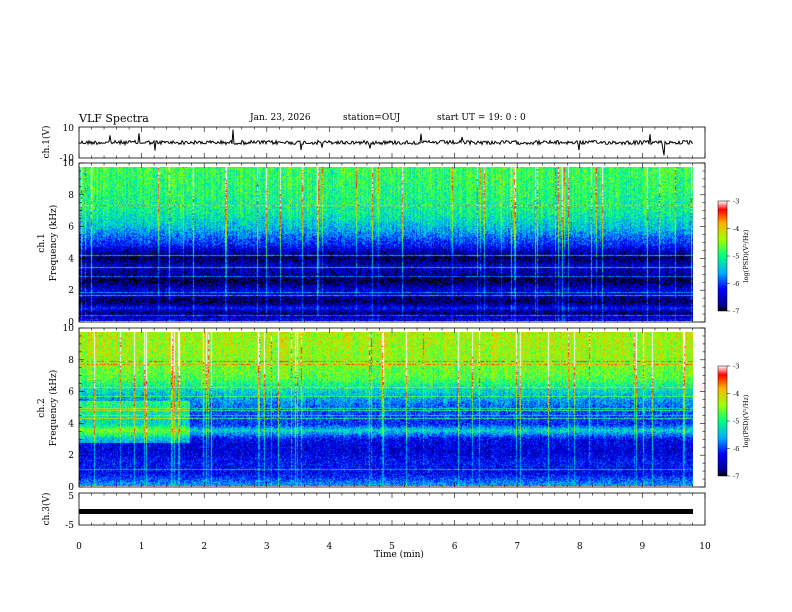  Describe the element at coordinates (580, 547) in the screenshot. I see `time-tick-label: 8` at that location.